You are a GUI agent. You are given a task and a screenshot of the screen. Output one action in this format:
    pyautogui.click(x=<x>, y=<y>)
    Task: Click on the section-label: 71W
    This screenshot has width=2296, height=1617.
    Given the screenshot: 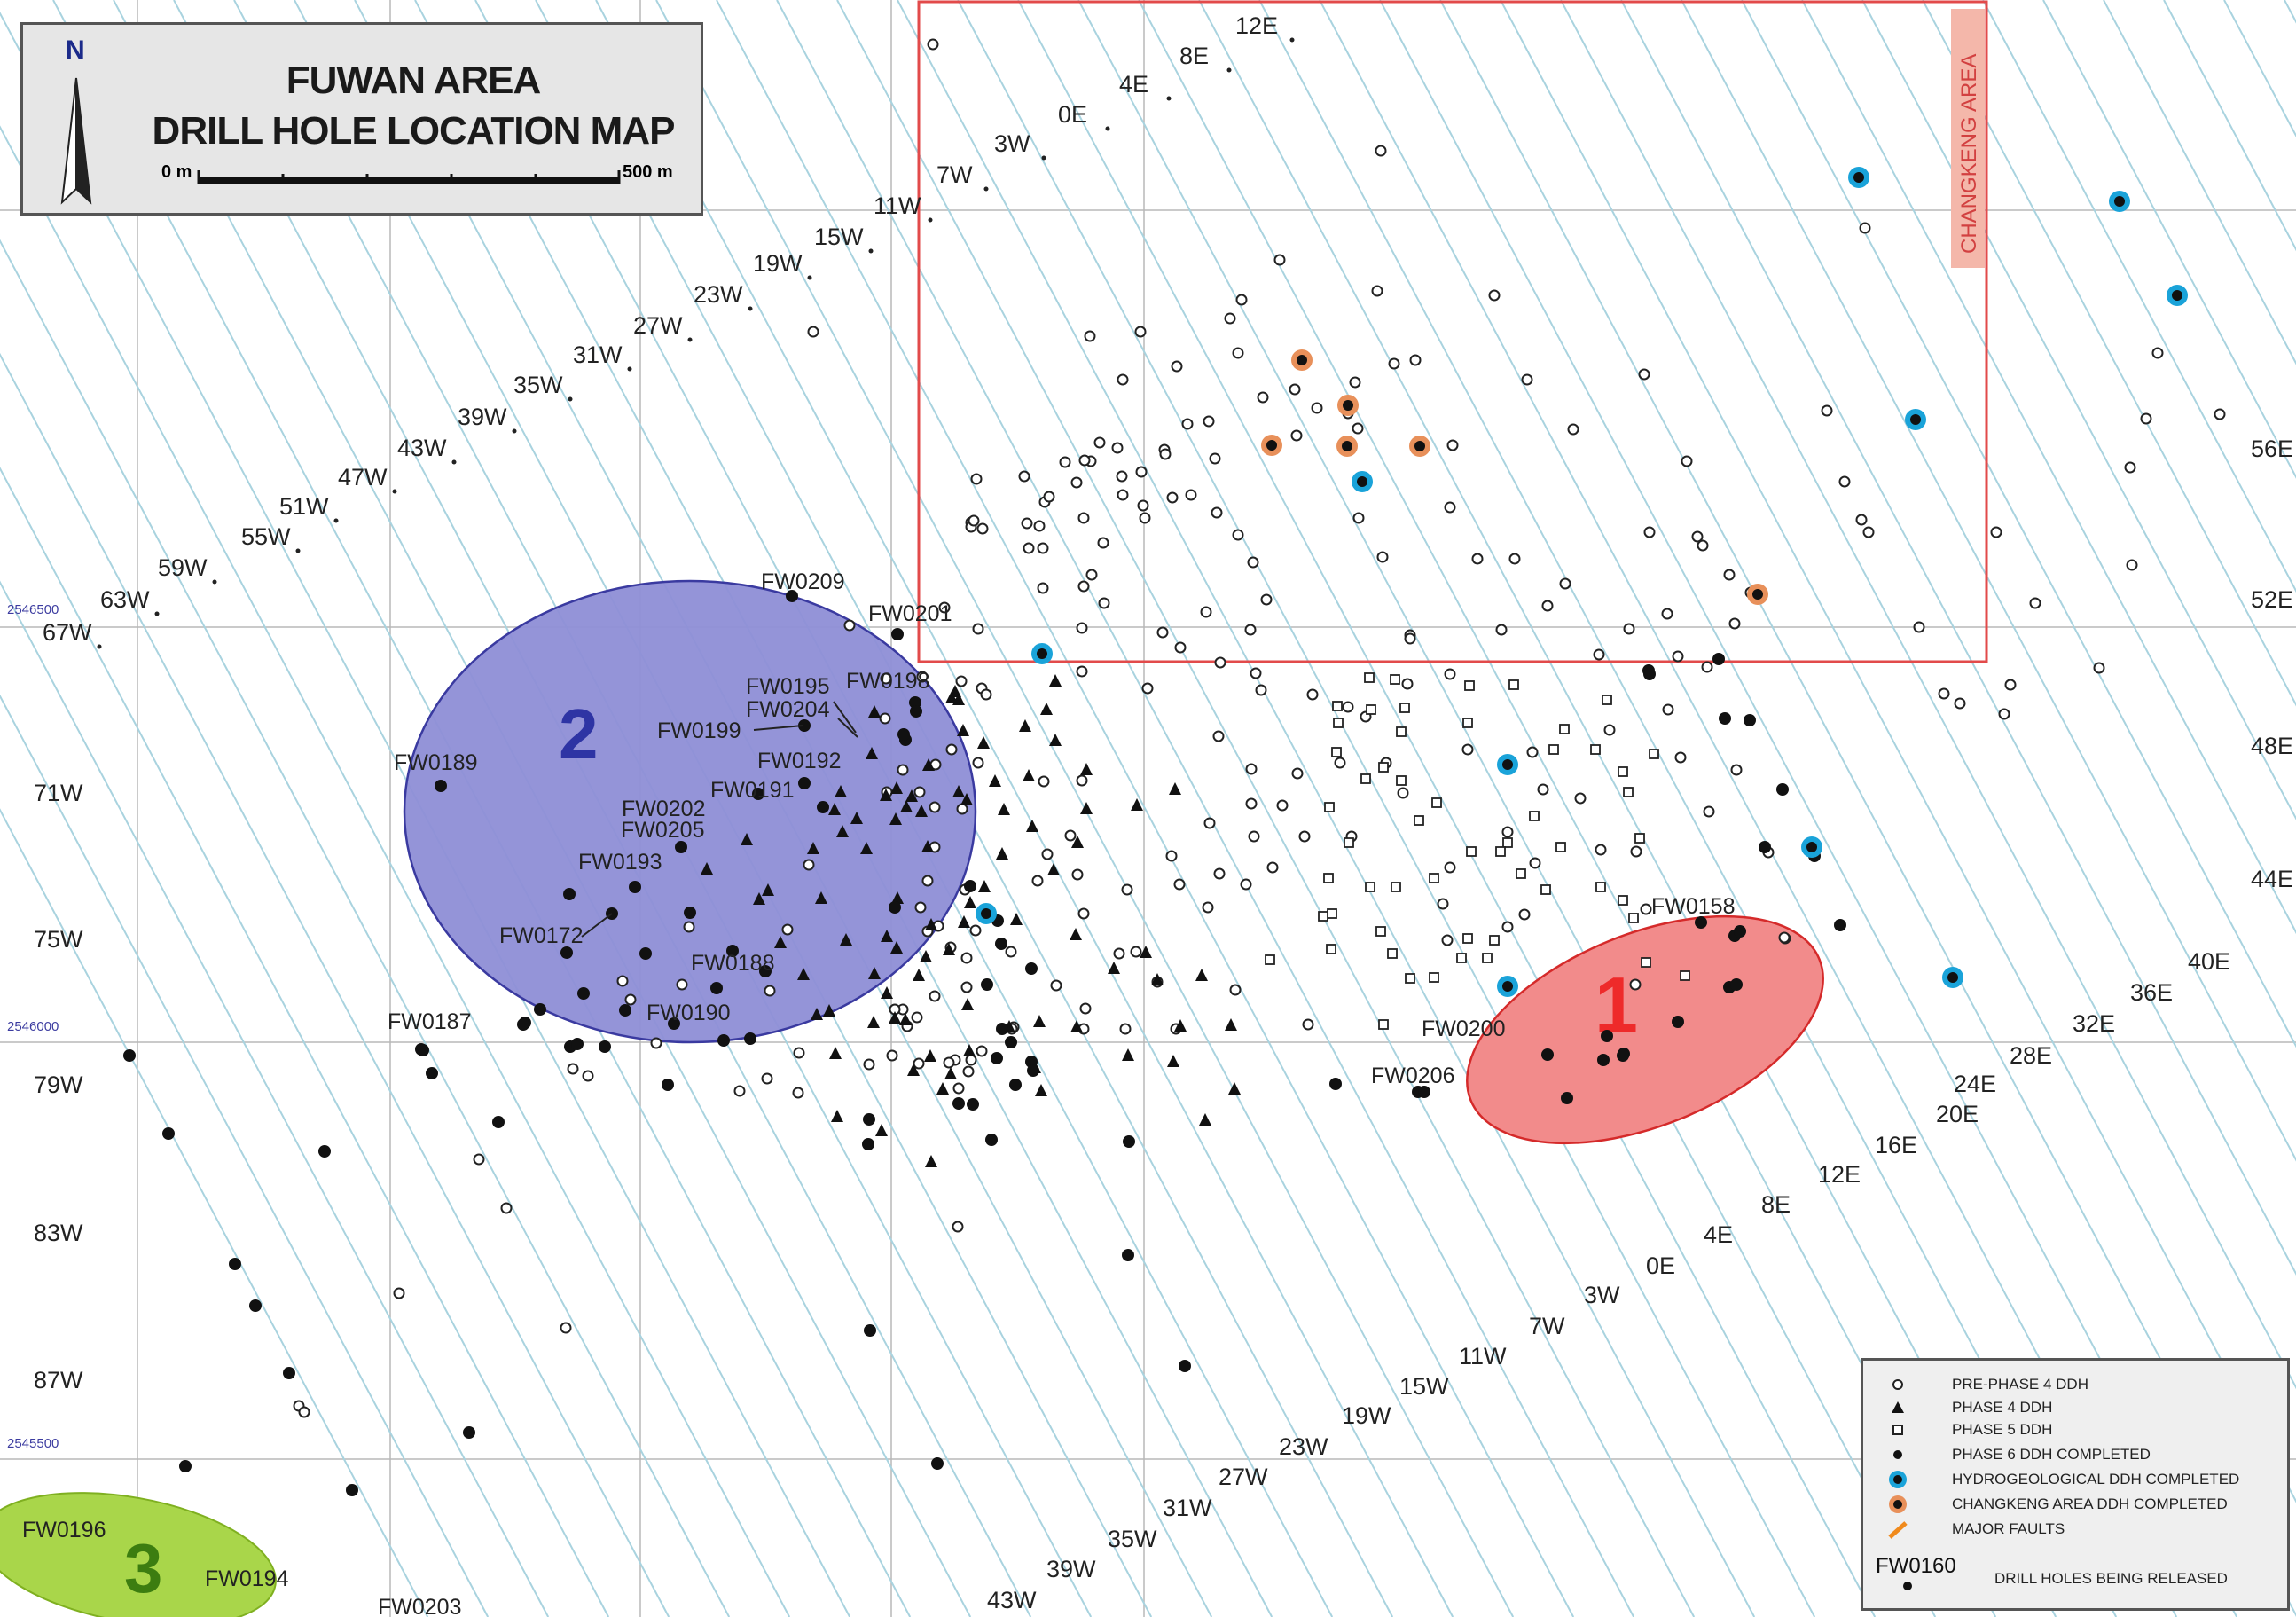 What is the action you would take?
    pyautogui.click(x=59, y=793)
    